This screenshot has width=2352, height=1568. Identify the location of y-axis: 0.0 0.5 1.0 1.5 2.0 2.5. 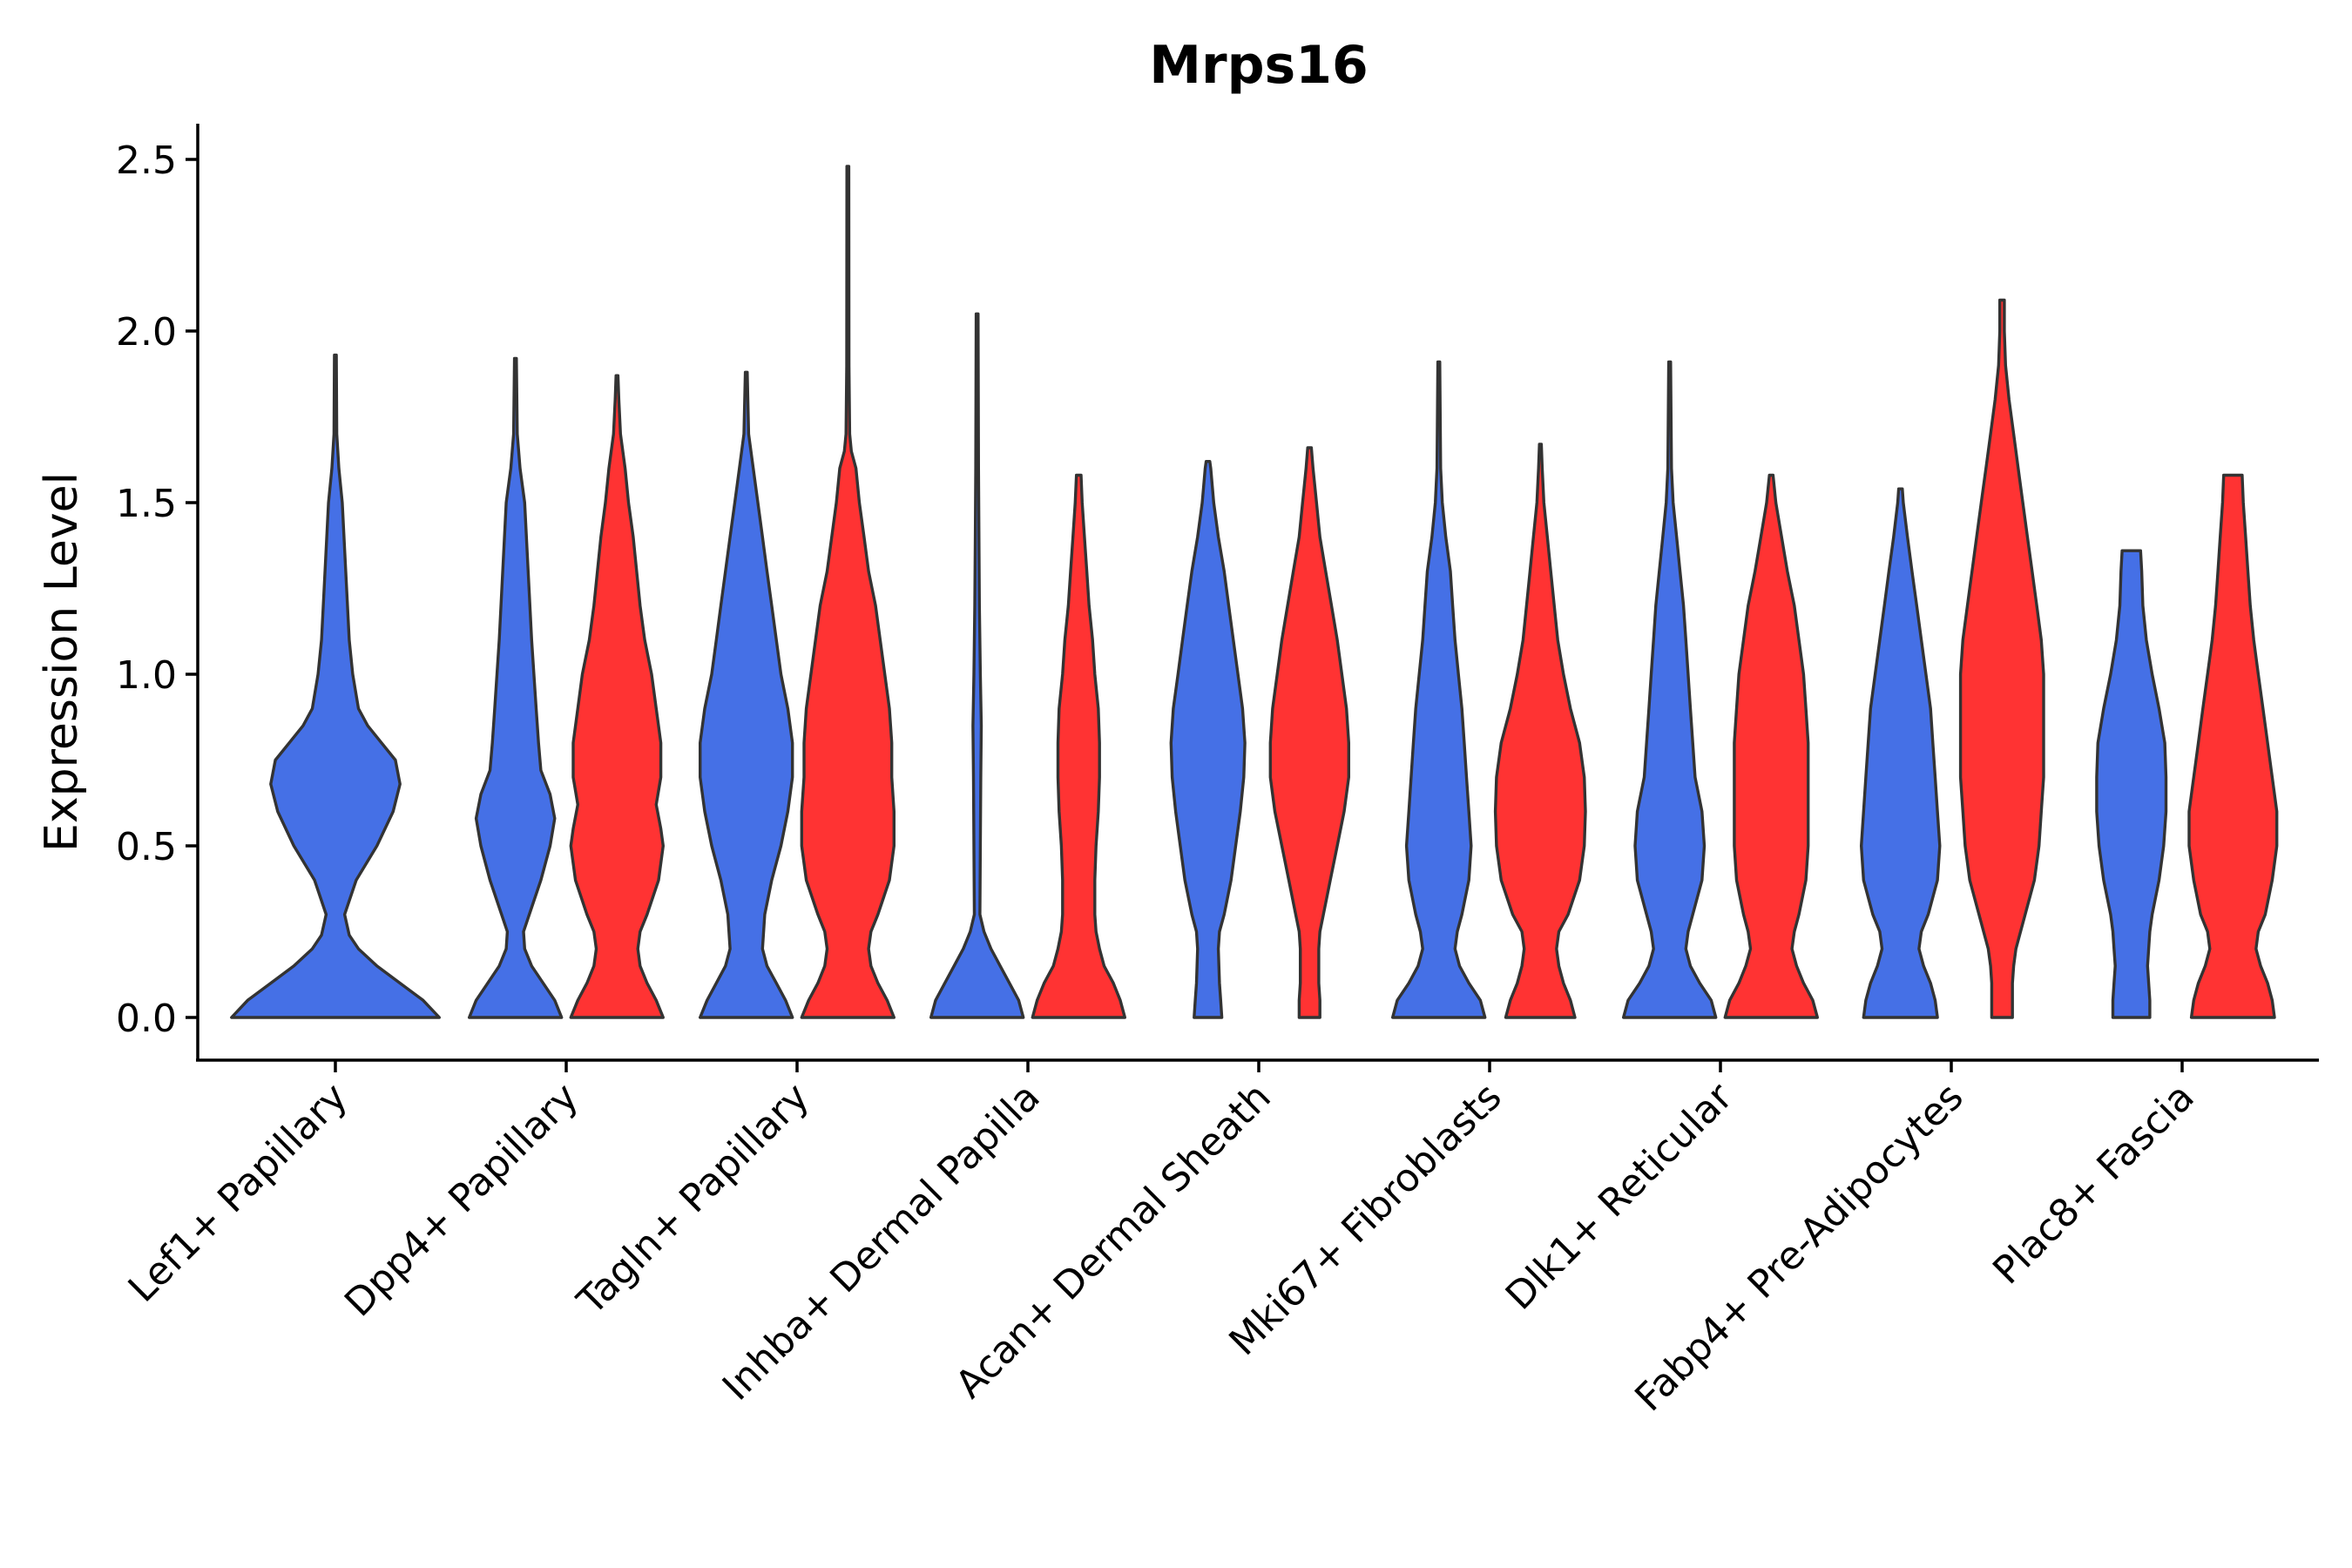
(157, 592).